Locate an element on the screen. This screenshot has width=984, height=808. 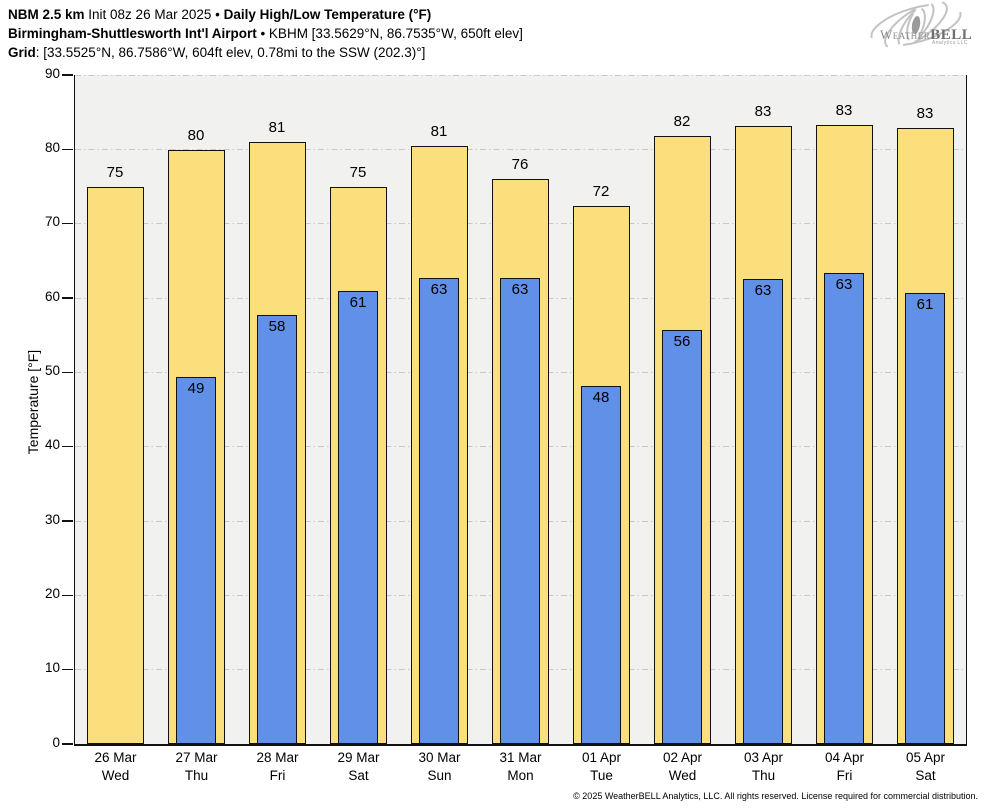
low-bar-03-apr is located at coordinates (763, 511).